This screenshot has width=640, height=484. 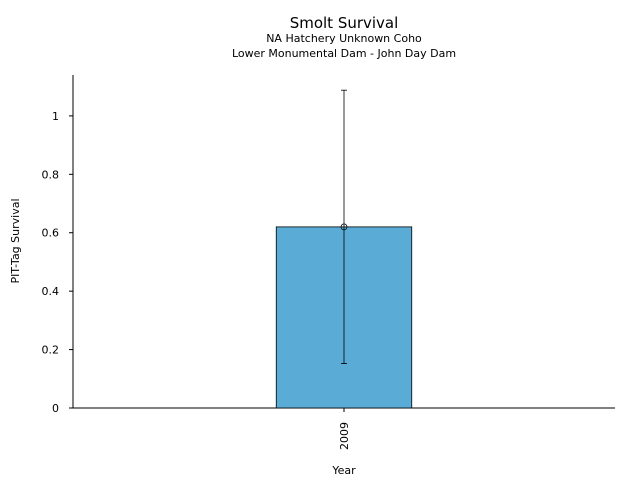 What do you see at coordinates (344, 227) in the screenshot?
I see `data-point-marker` at bounding box center [344, 227].